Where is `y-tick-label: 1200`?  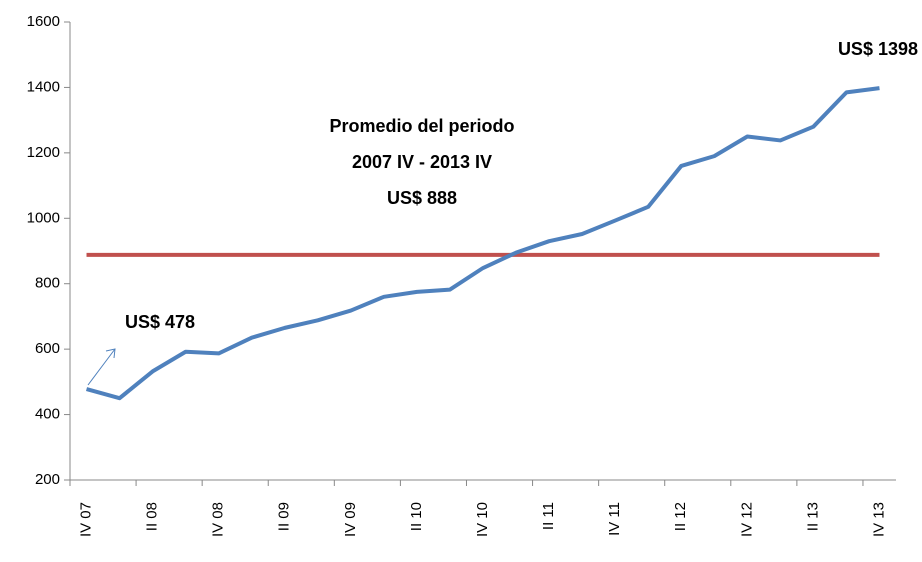 y-tick-label: 1200 is located at coordinates (43, 152).